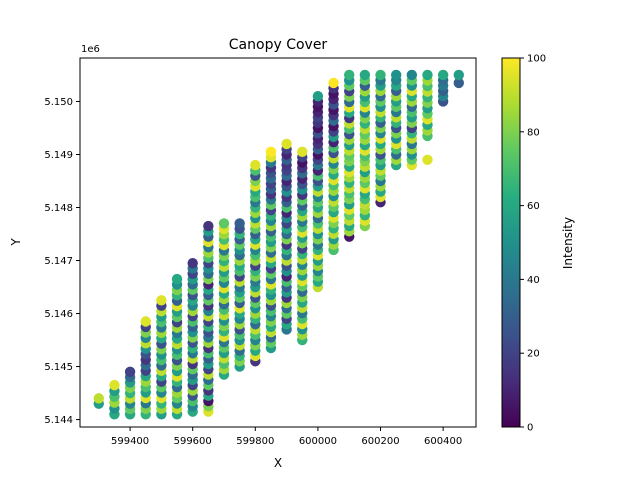  What do you see at coordinates (533, 244) in the screenshot?
I see `colorbar-axis: 0 20 40 60 80 100` at bounding box center [533, 244].